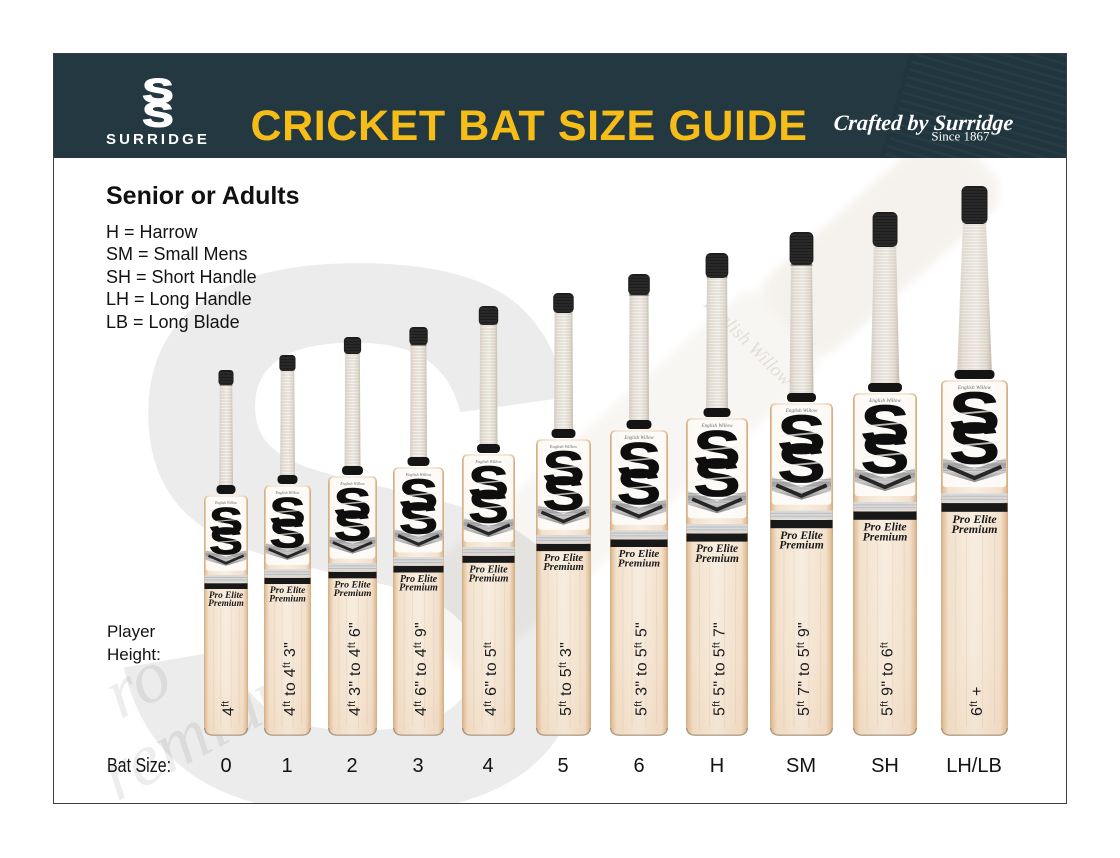  What do you see at coordinates (158, 139) in the screenshot?
I see `svg-text: SURRIDGE` at bounding box center [158, 139].